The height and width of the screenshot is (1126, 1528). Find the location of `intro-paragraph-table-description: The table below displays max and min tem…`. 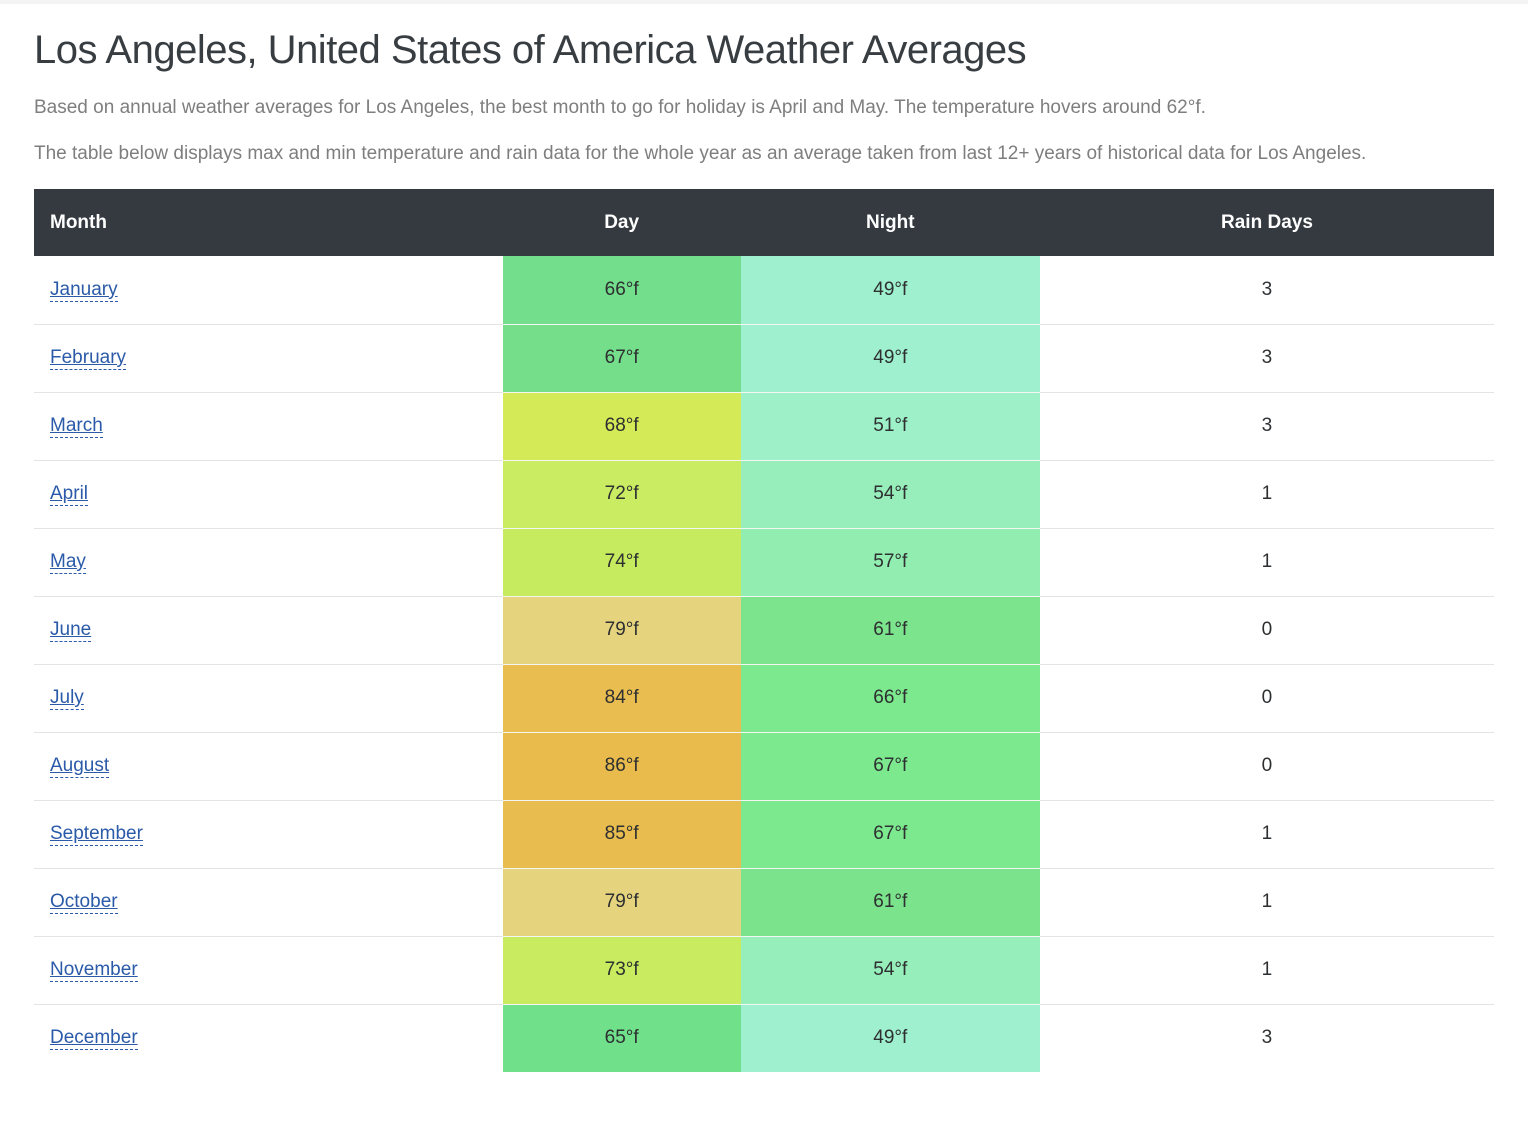

intro-paragraph-table-description: The table below displays max and min tem… is located at coordinates (700, 154).